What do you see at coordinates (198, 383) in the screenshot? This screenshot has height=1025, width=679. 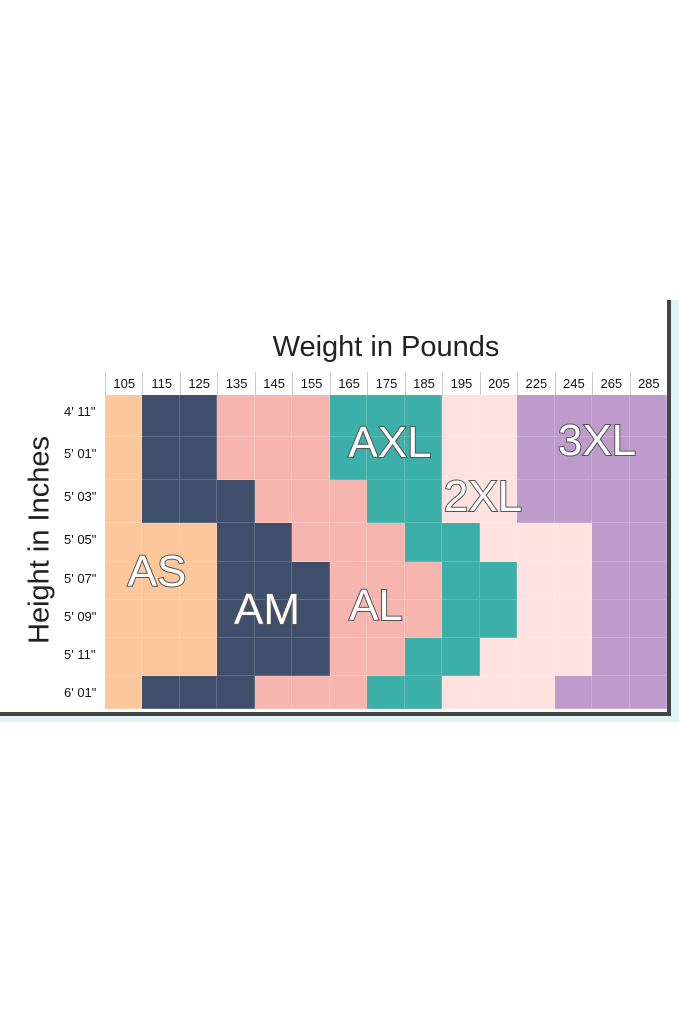 I see `x-tick-label: 125` at bounding box center [198, 383].